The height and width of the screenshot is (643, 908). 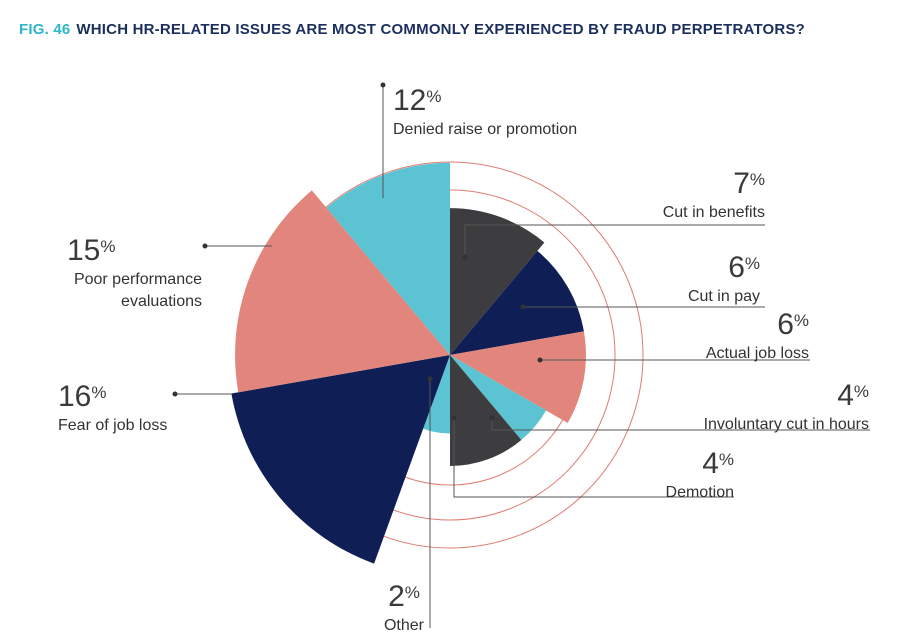 I want to click on category-label-denied-raise-or-promotion: Denied raise or promotion, so click(x=485, y=129).